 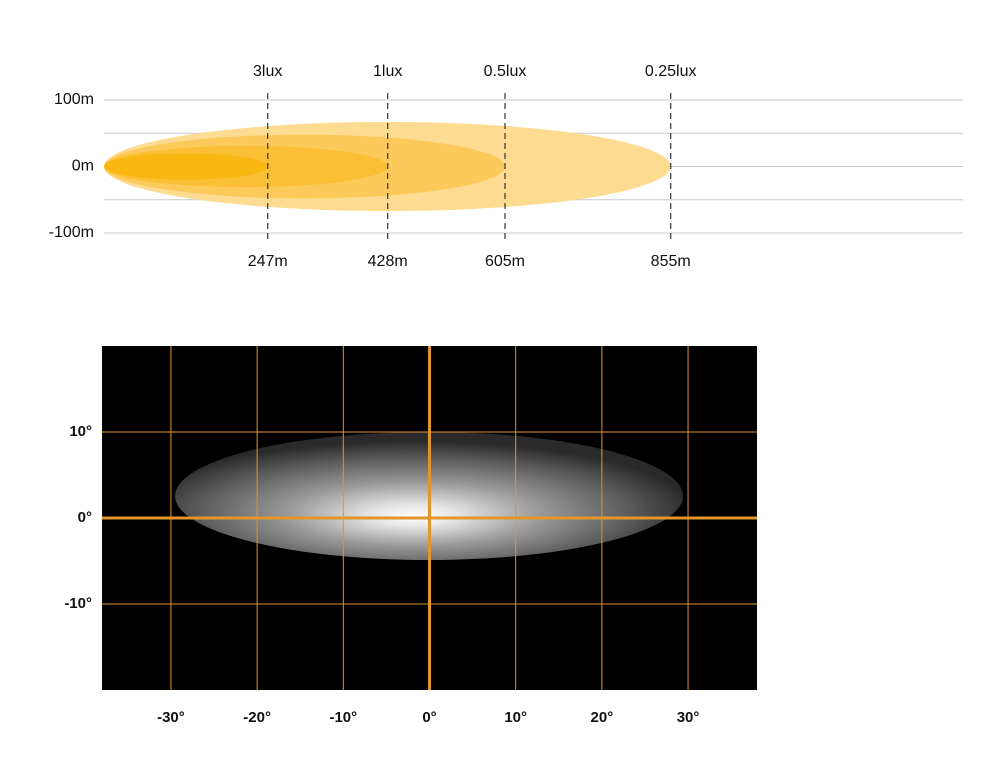 I want to click on x-tick-label: 10°, so click(x=515, y=717).